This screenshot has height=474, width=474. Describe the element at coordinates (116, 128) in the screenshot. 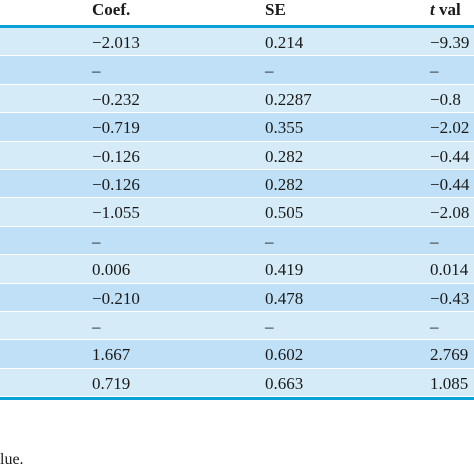

I see `cell-coef: −0.719` at that location.